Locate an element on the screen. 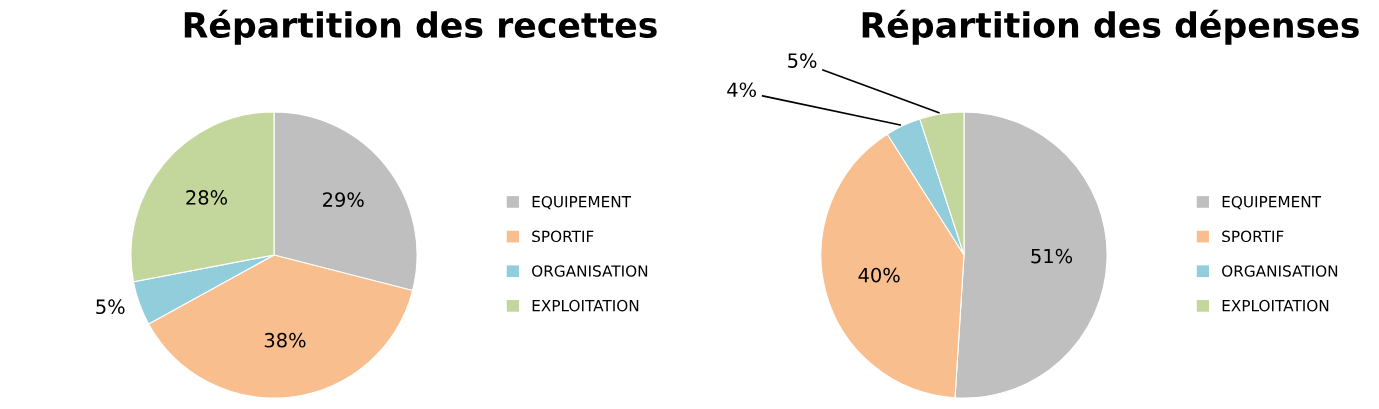 The width and height of the screenshot is (1379, 409). data-label: 51% is located at coordinates (1052, 256).